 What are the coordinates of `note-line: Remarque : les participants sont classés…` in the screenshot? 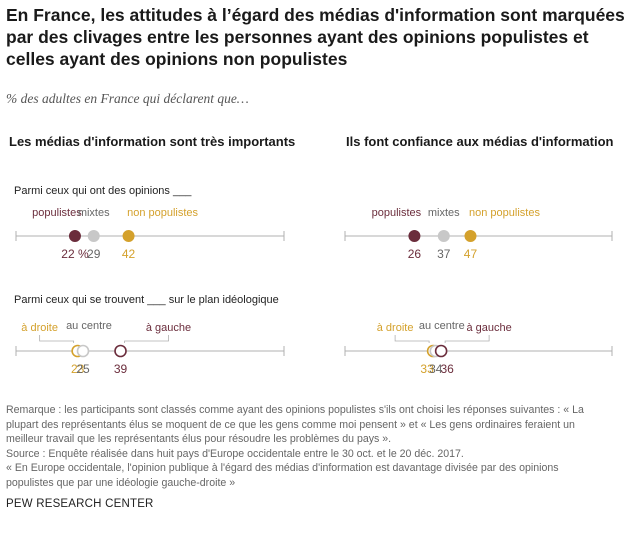 It's located at (295, 410).